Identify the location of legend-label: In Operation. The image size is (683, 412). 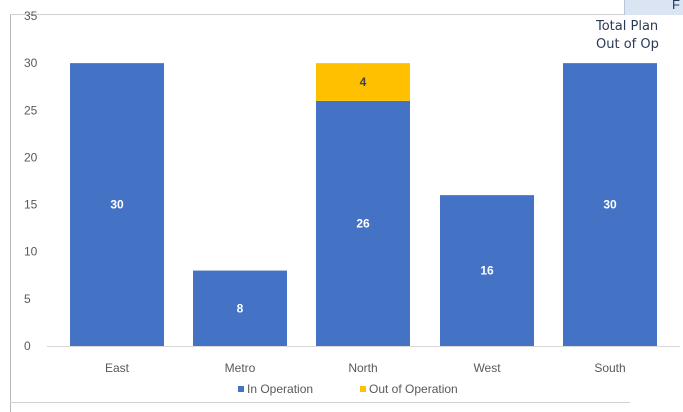
(280, 389).